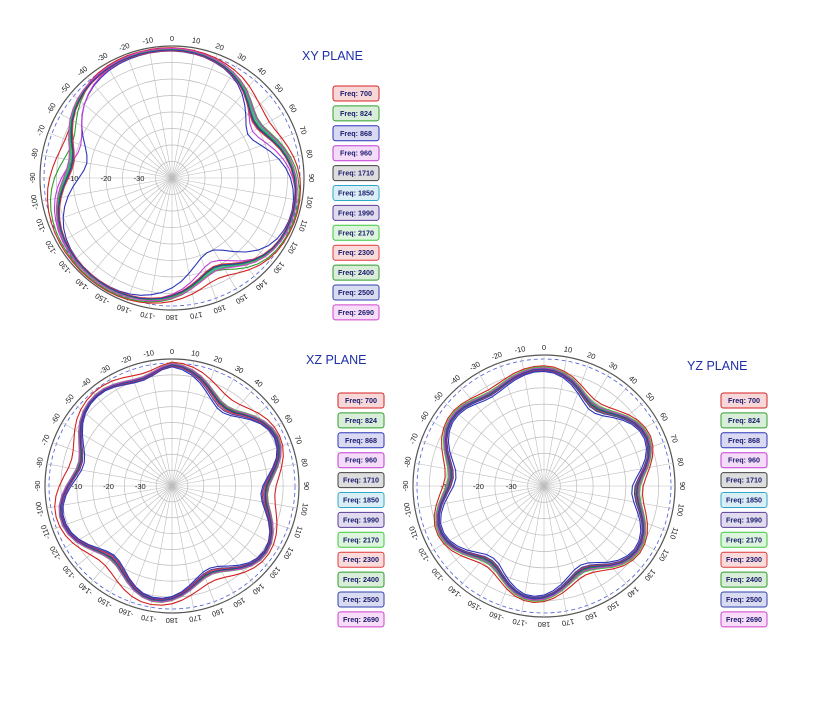 Image resolution: width=822 pixels, height=705 pixels. I want to click on angle-tick-label: -140, so click(85, 589).